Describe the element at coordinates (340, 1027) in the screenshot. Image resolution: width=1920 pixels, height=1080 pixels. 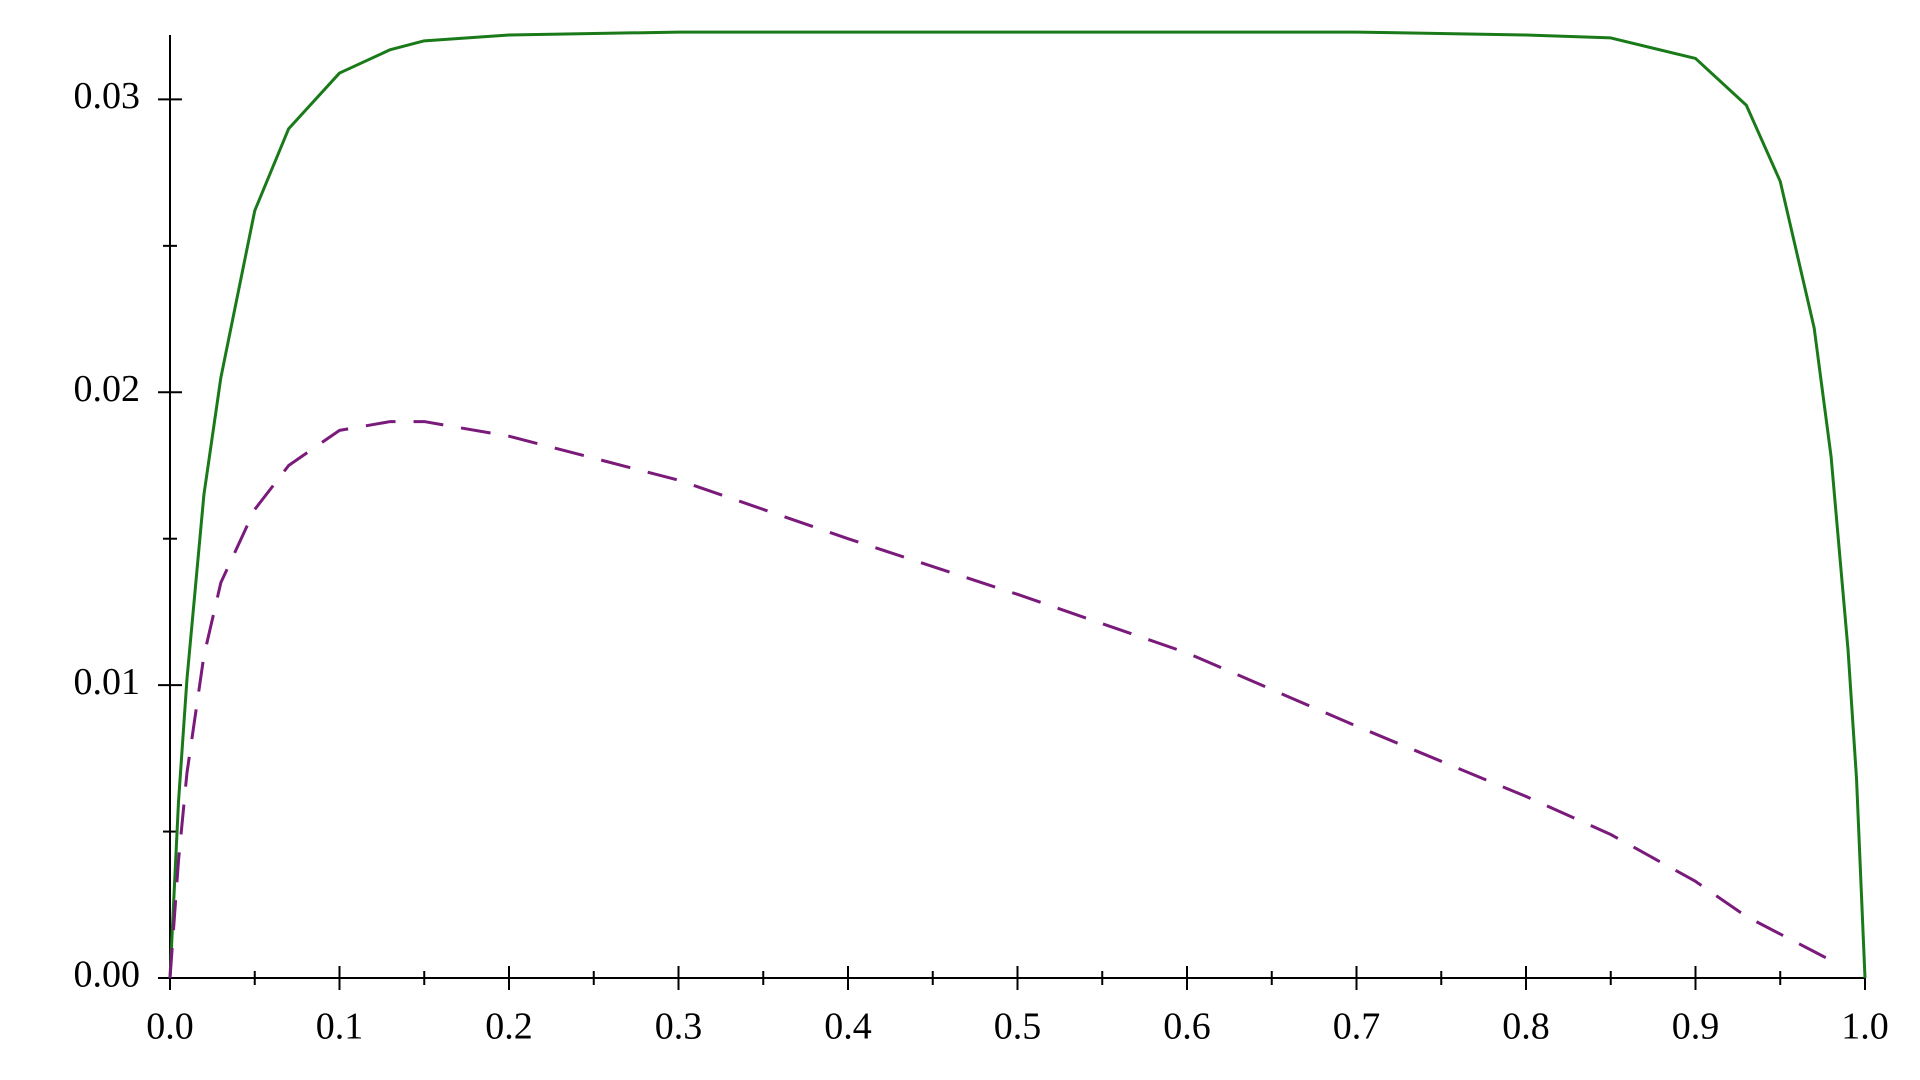
I see `x-tick-label: 0.1` at that location.